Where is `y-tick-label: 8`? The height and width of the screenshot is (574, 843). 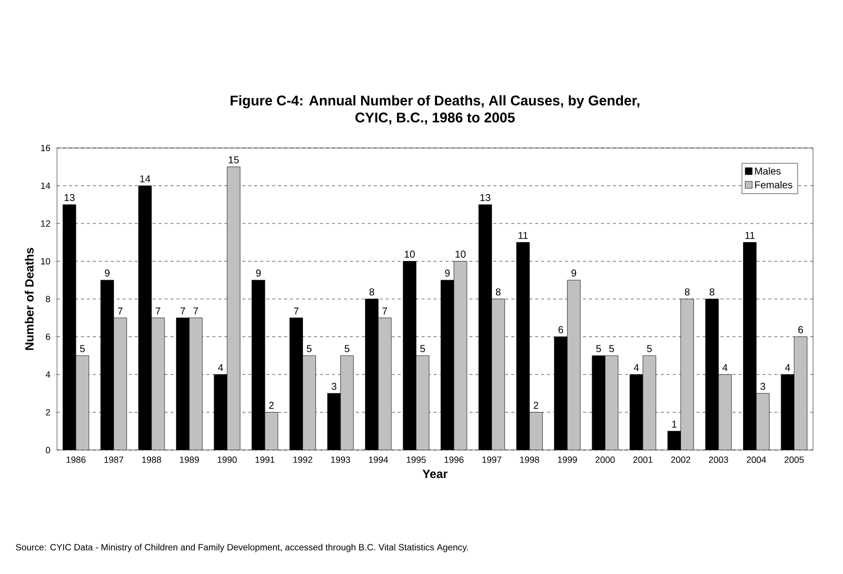 y-tick-label: 8 is located at coordinates (48, 299).